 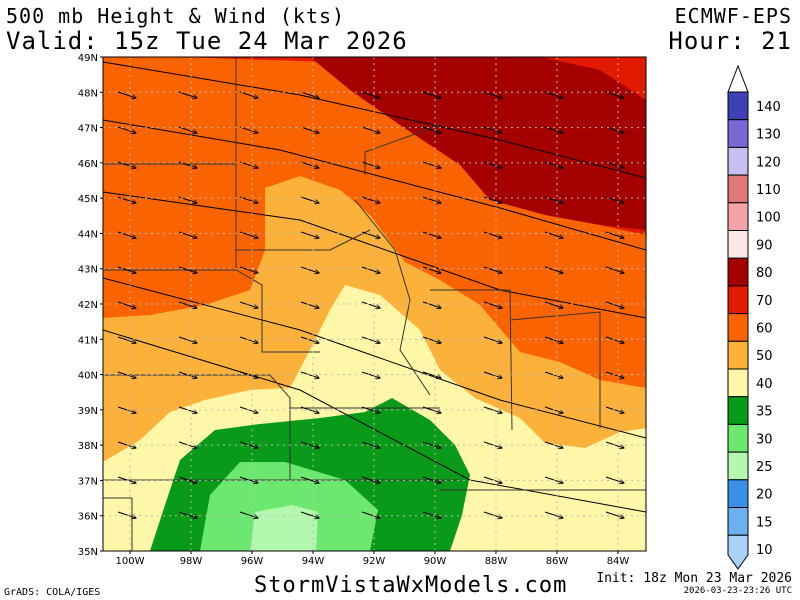 What do you see at coordinates (754, 317) in the screenshot?
I see `colorbar: 140 130 120 110 100 90 80 70 60 50 40 35 30 25 20 15 10` at bounding box center [754, 317].